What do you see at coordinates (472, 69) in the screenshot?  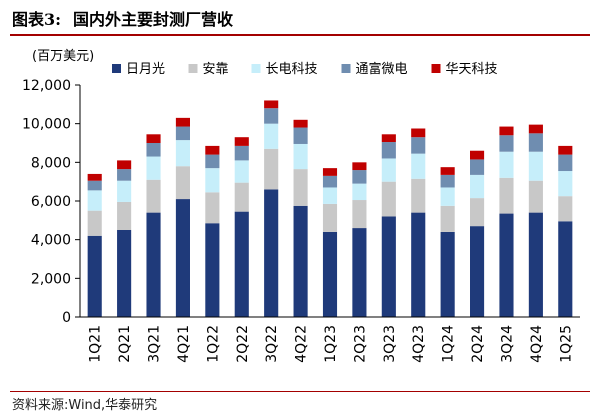 I see `legend-label-4: 华天科技` at bounding box center [472, 69].